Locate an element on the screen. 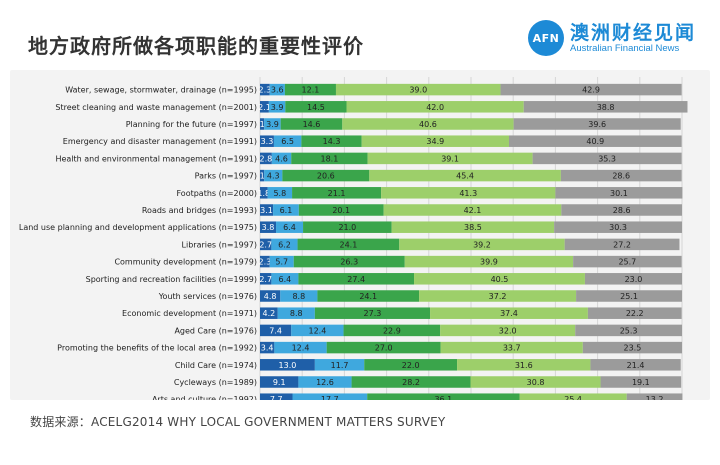 The width and height of the screenshot is (720, 465). data-label: 7.4 is located at coordinates (275, 330).